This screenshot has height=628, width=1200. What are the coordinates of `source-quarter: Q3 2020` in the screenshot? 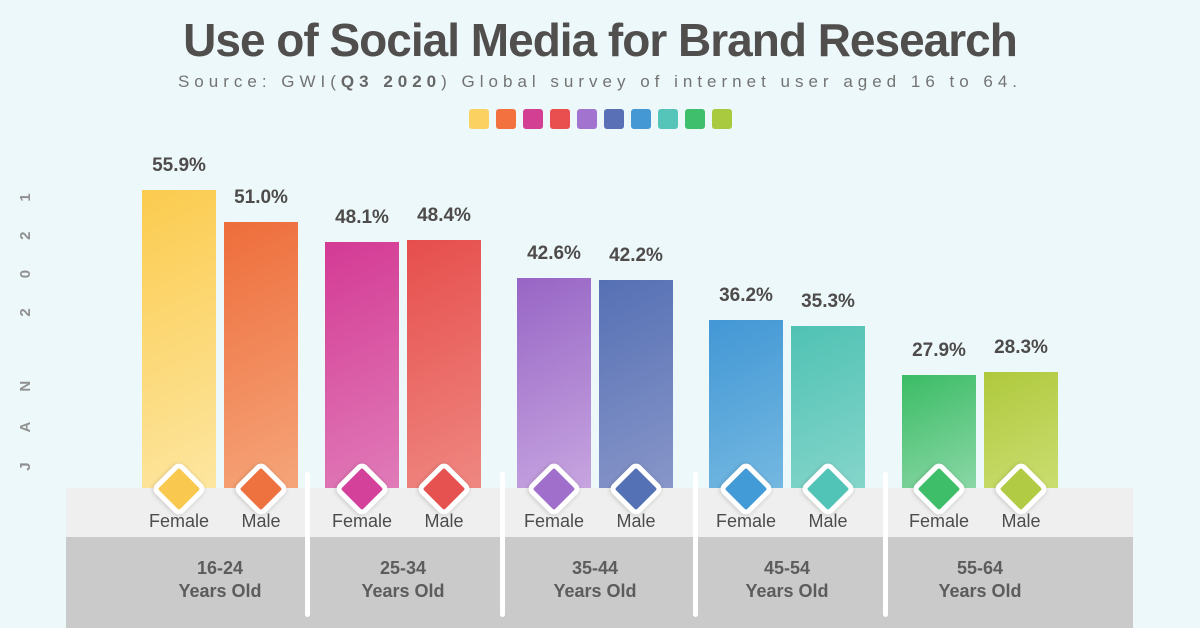 It's located at (391, 81).